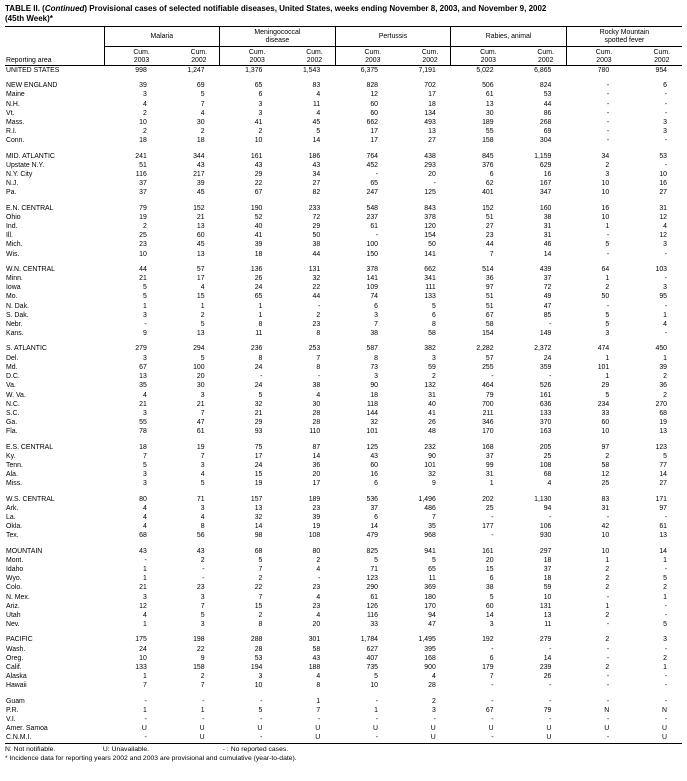  What do you see at coordinates (488, 165) in the screenshot?
I see `value-cell: 376` at bounding box center [488, 165].